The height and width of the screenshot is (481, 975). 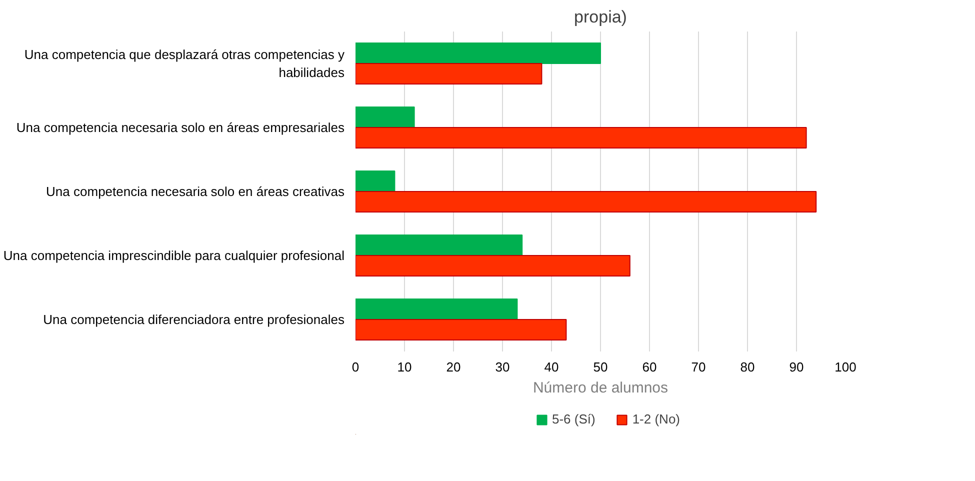 I want to click on x-tick-label: 50, so click(x=600, y=367).